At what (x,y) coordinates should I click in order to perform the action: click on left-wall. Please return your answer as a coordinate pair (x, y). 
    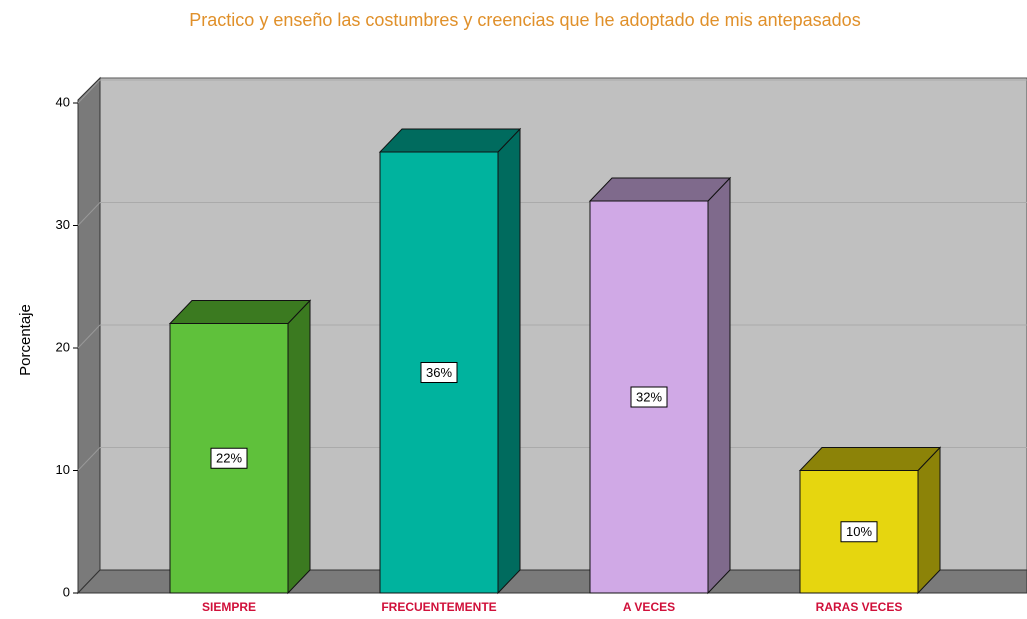
    Looking at the image, I should click on (89, 335).